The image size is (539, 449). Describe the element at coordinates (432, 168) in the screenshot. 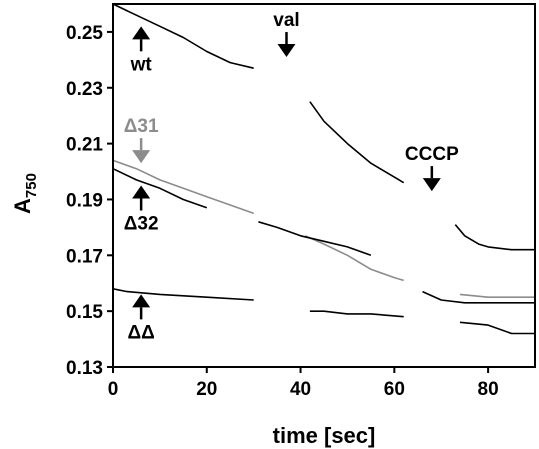

I see `annotation-6: CCCP` at that location.